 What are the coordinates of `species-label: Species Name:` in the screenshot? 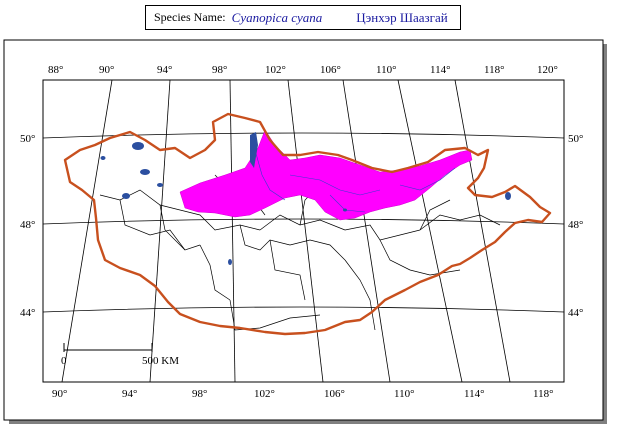 It's located at (190, 17).